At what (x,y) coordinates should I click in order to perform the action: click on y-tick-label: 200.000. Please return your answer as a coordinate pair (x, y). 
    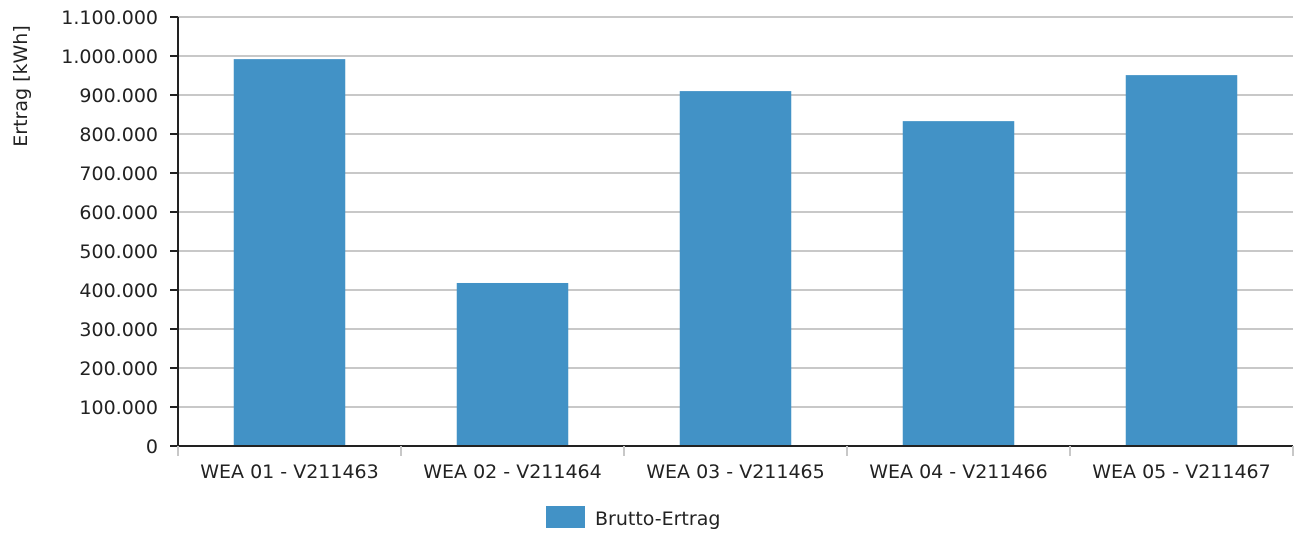
    Looking at the image, I should click on (118, 369).